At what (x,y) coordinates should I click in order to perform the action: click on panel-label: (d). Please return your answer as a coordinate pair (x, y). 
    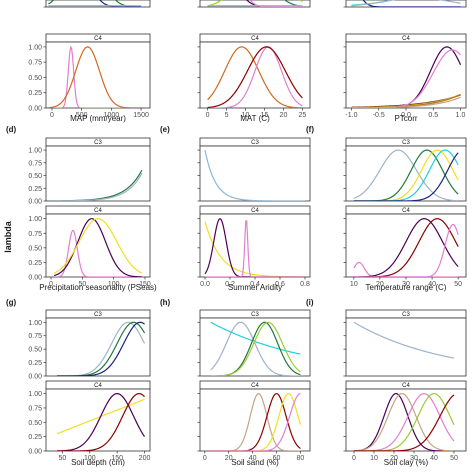
    Looking at the image, I should click on (11, 129).